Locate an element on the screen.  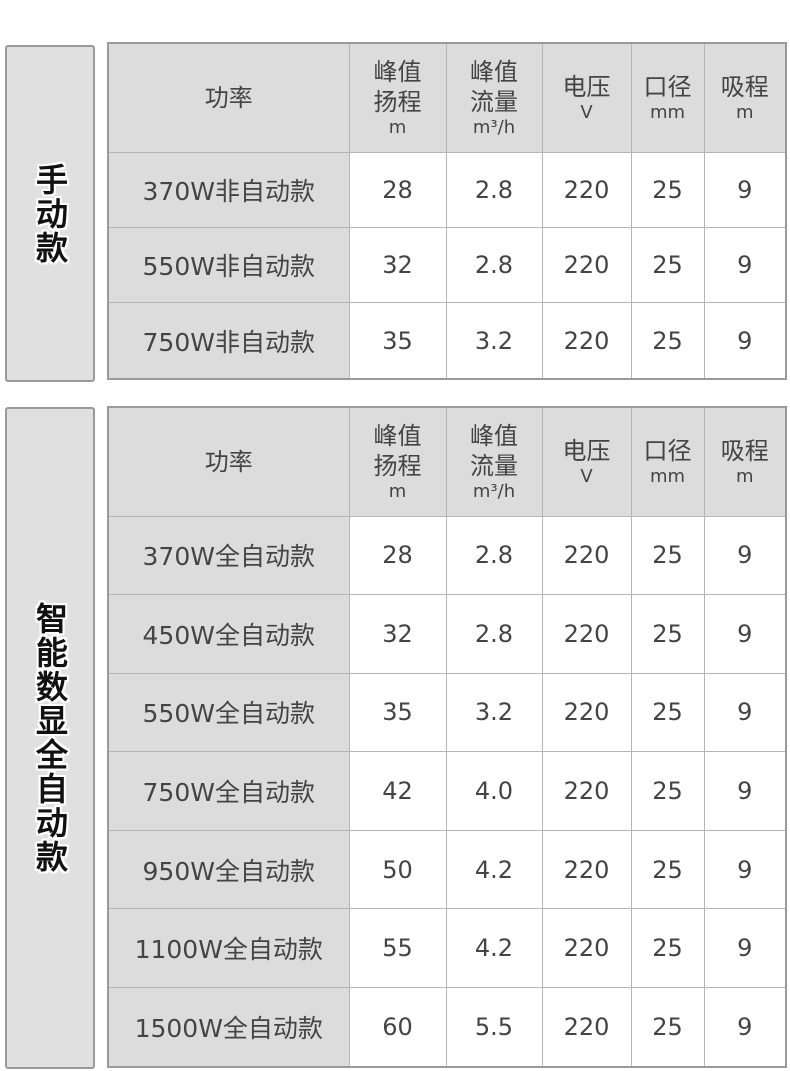
cell-flow: 4.0 is located at coordinates (494, 791).